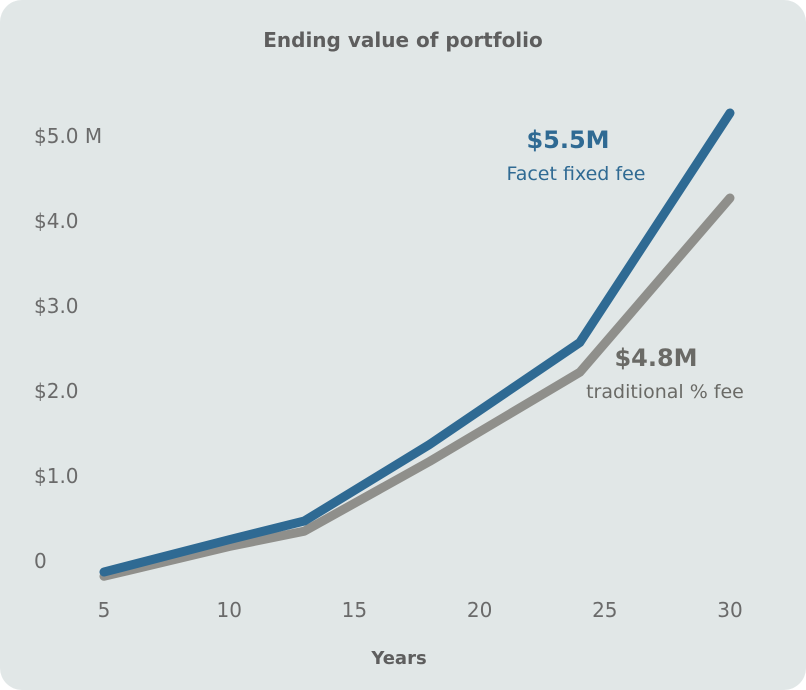 This screenshot has height=690, width=806. I want to click on y-axis: 0 $1.0 $2.0 $3.0 $4.0 $5.0 M, so click(68, 348).